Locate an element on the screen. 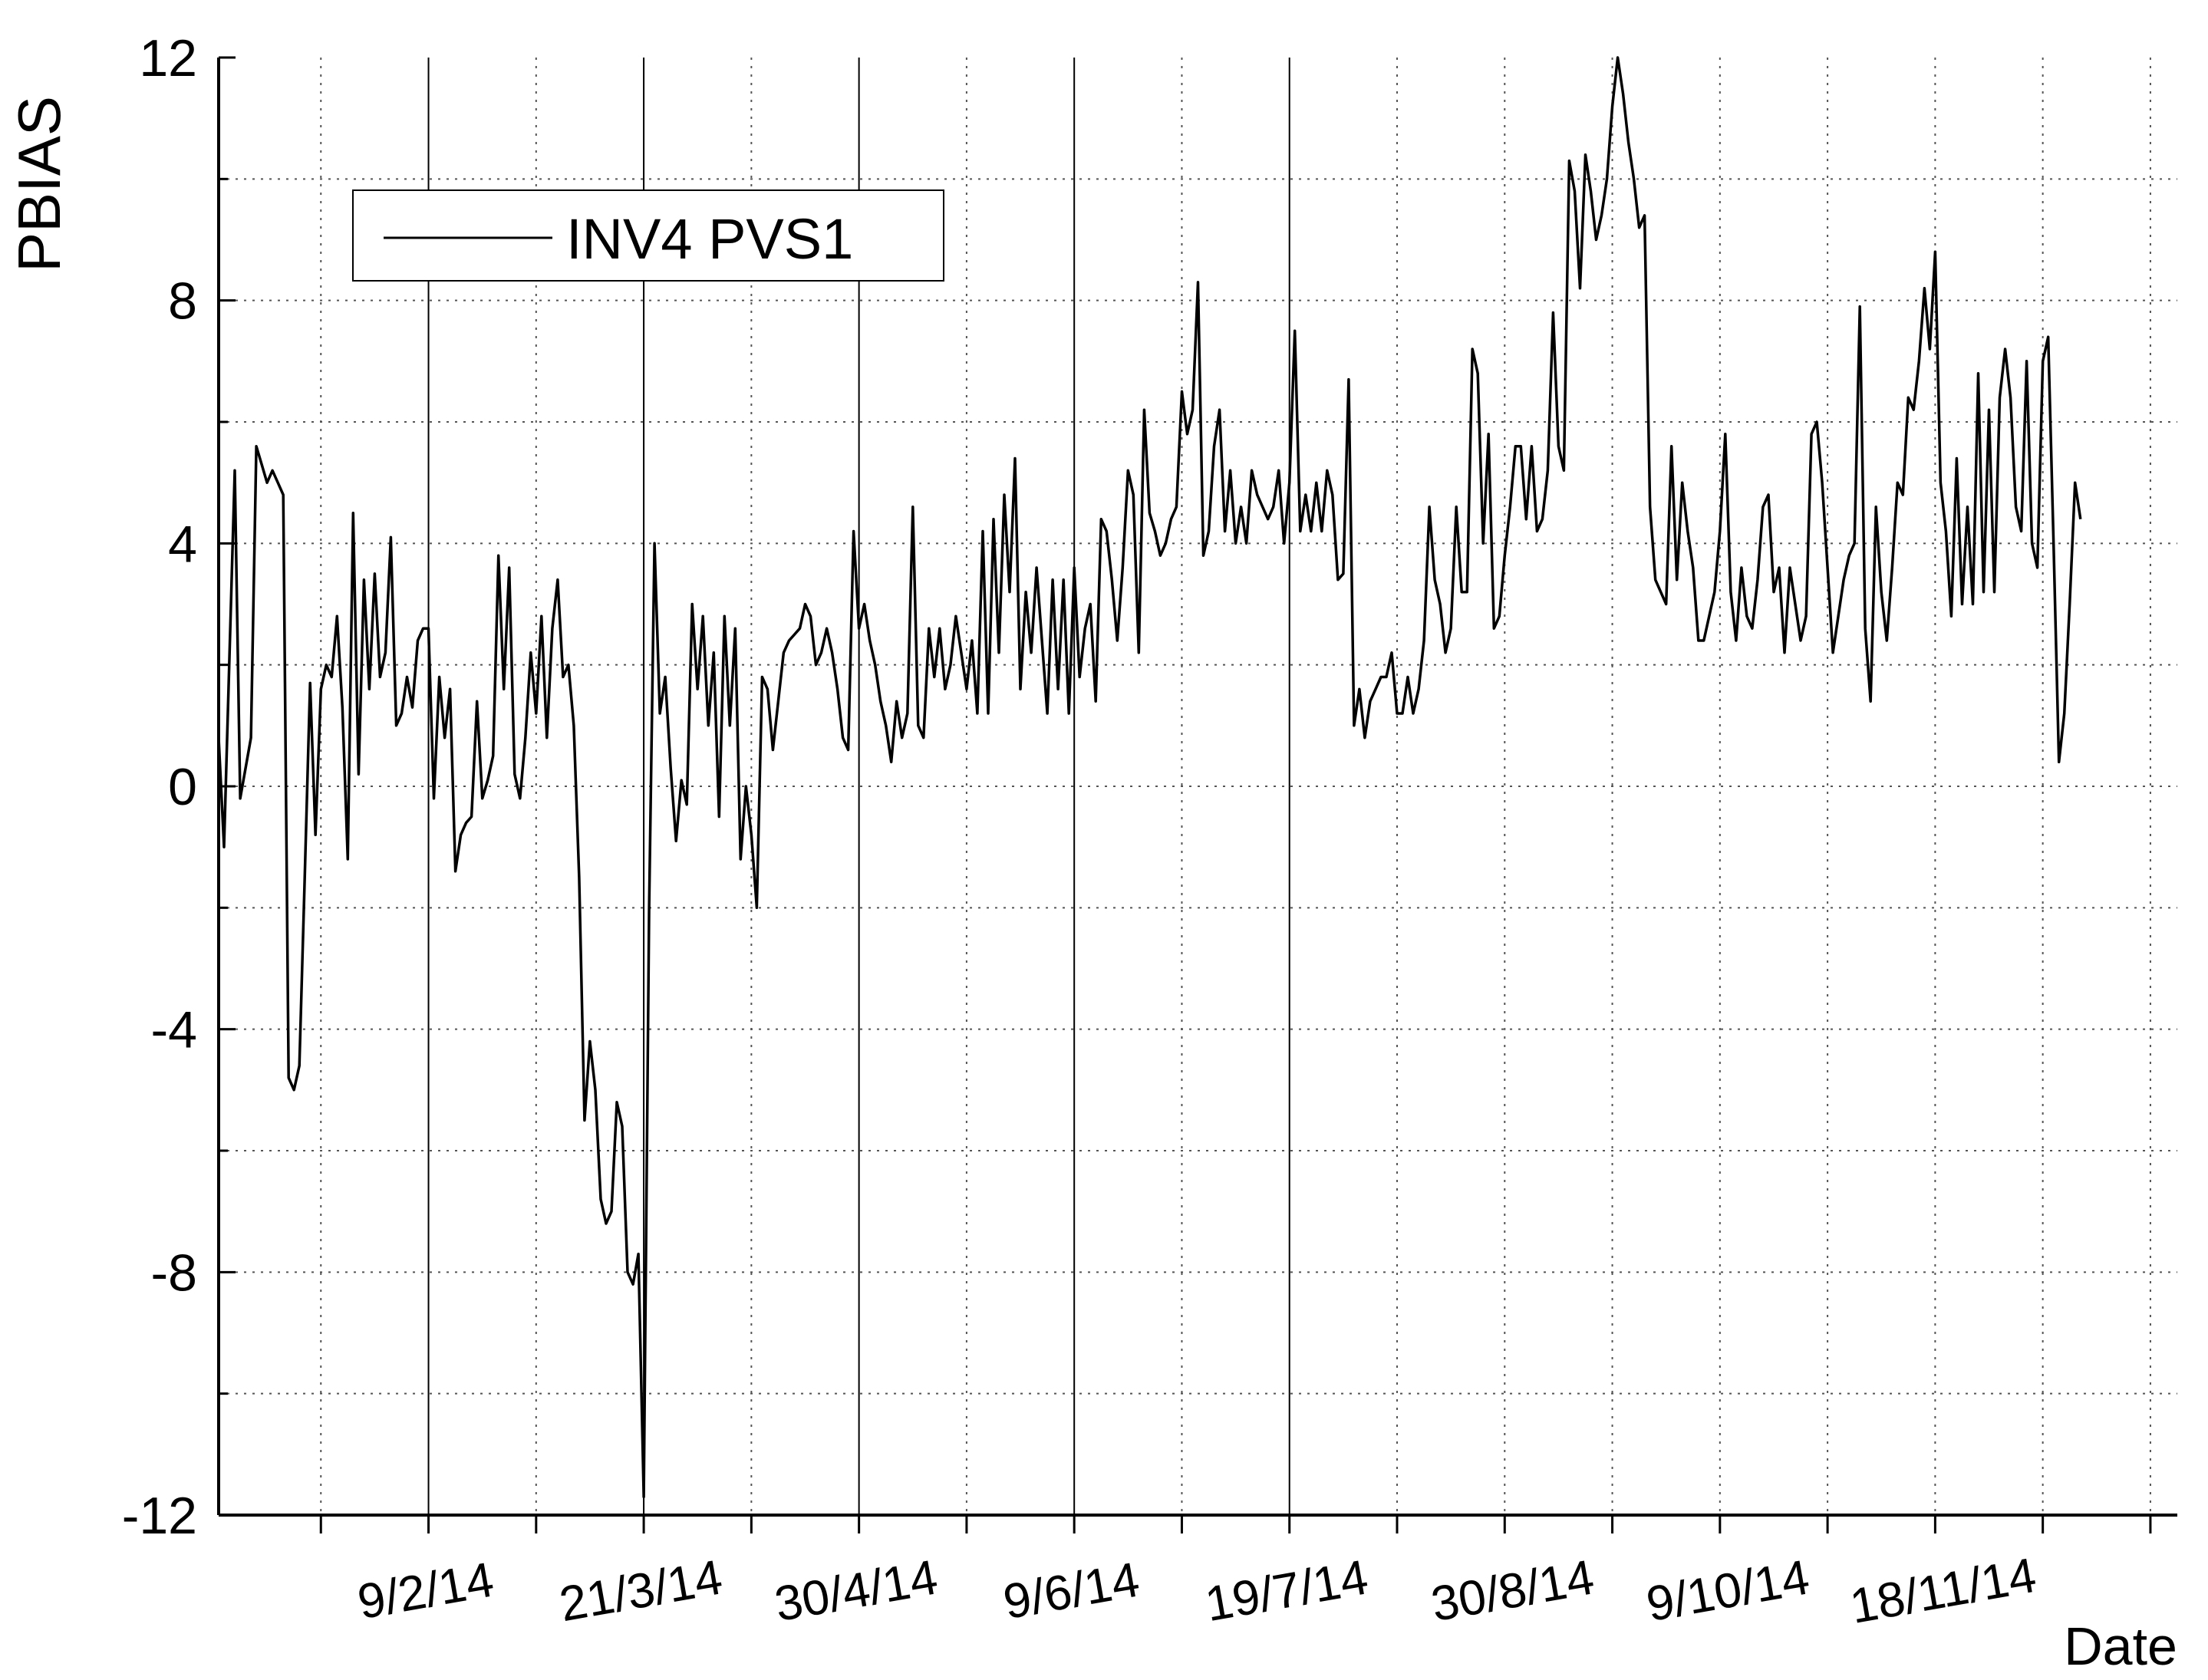 The height and width of the screenshot is (1680, 2208). x-tick-label: 9/10/14 is located at coordinates (1729, 1590).